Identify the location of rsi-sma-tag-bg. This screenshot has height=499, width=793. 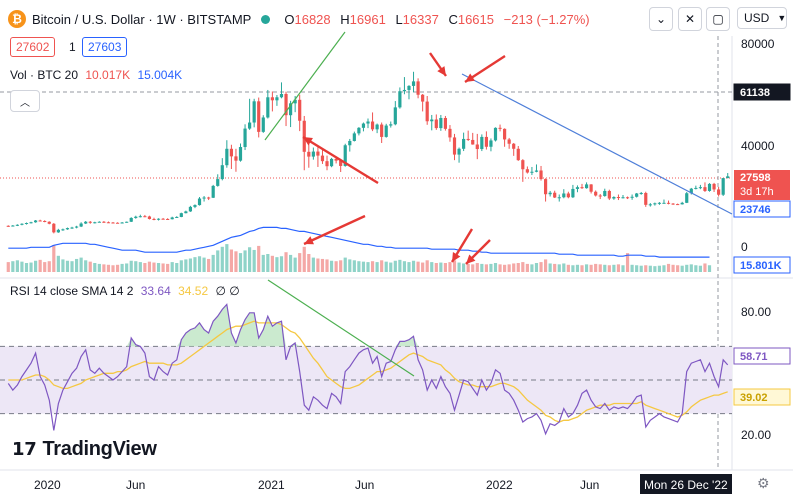
(762, 397).